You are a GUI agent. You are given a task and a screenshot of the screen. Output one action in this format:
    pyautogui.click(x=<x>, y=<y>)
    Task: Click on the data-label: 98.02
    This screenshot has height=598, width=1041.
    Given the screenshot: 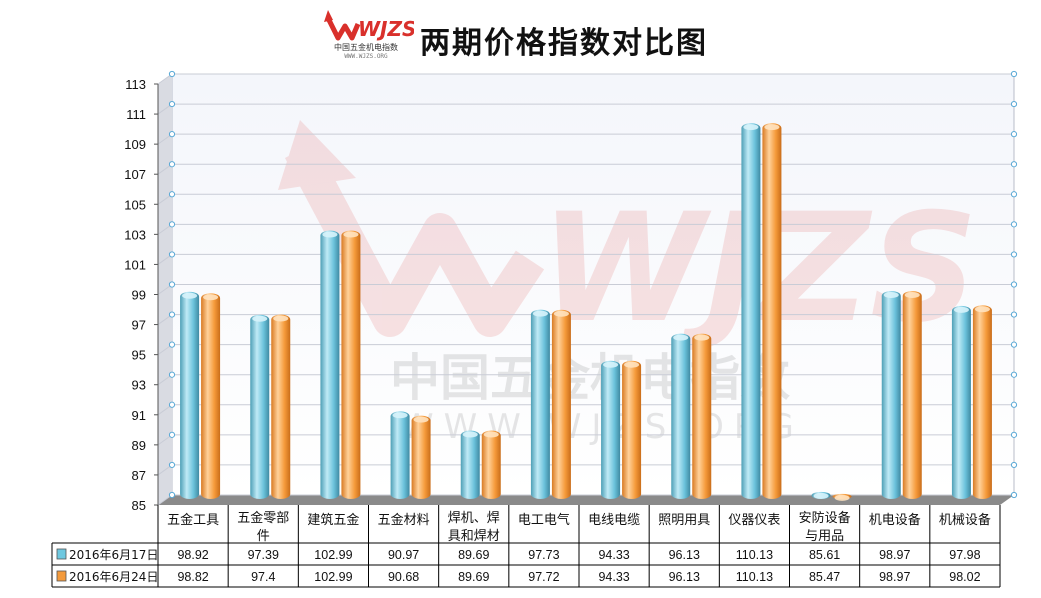 What is the action you would take?
    pyautogui.click(x=964, y=577)
    